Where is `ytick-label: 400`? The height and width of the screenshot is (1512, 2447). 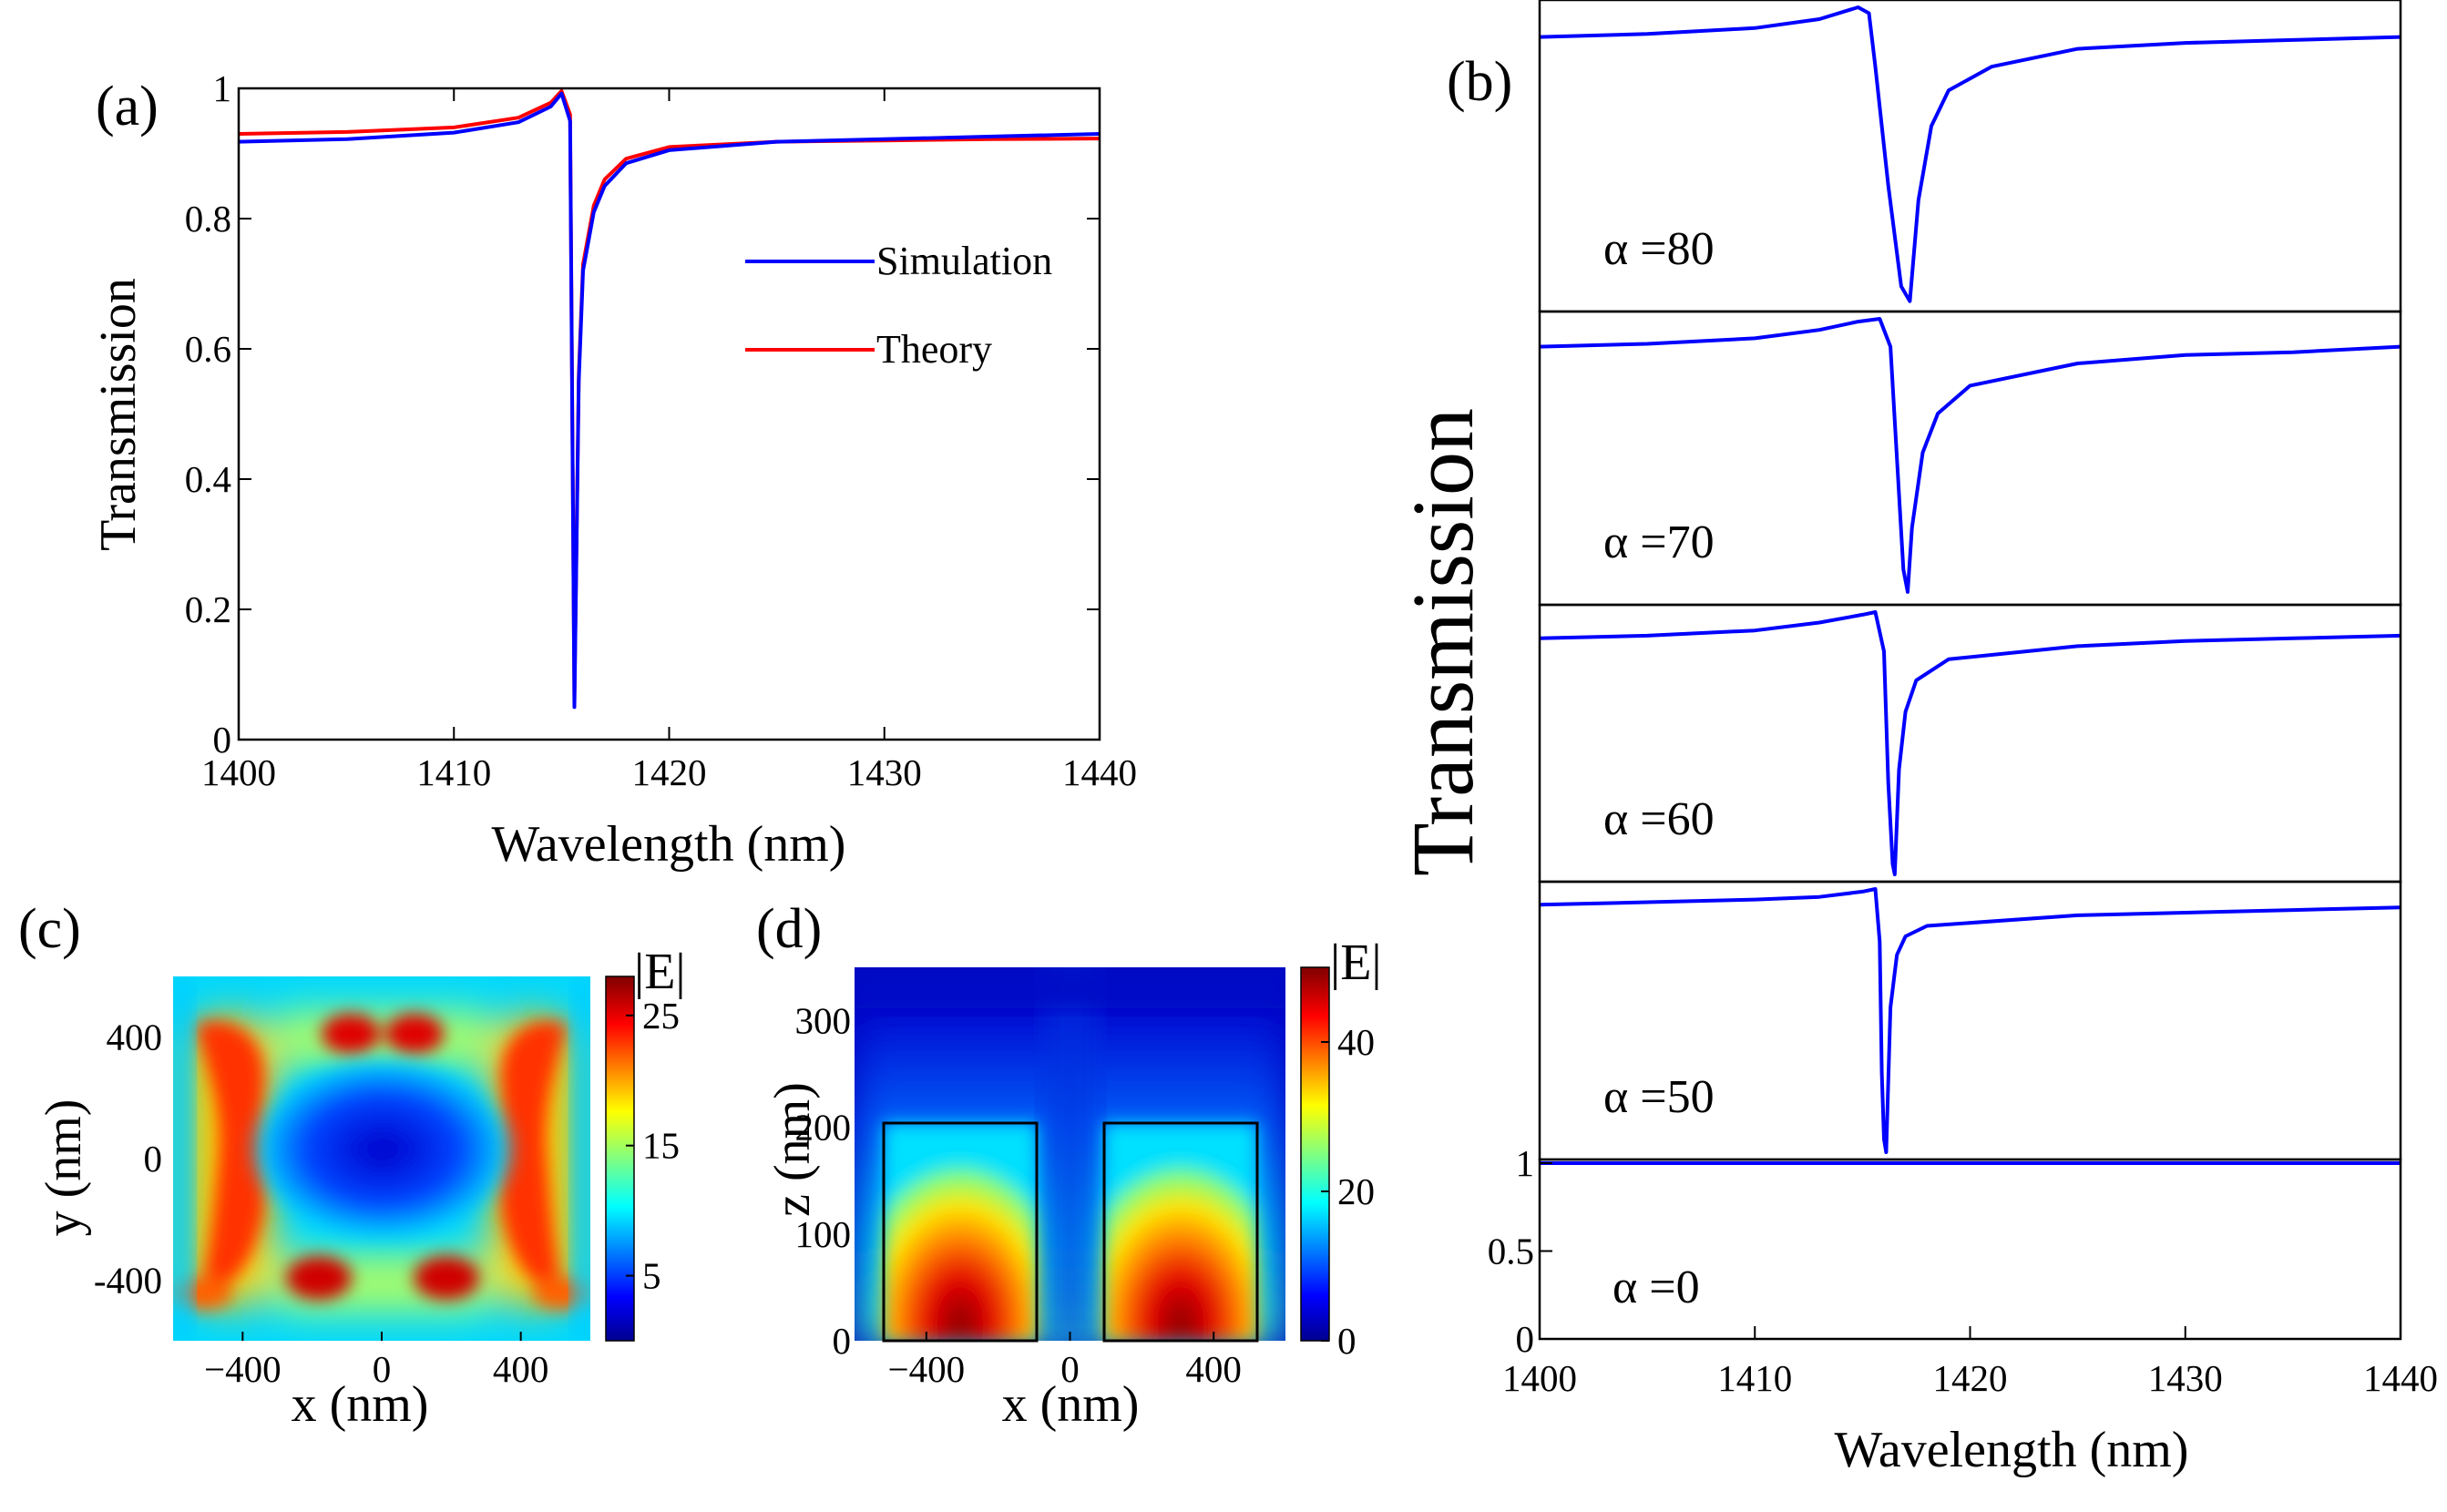
ytick-label: 400 is located at coordinates (135, 1038).